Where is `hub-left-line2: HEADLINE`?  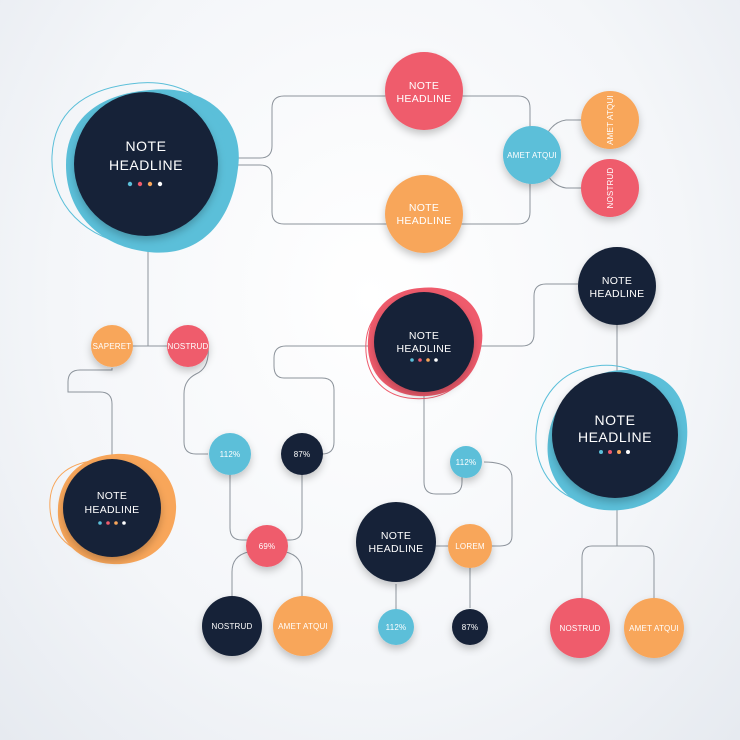
hub-left-line2: HEADLINE is located at coordinates (112, 510).